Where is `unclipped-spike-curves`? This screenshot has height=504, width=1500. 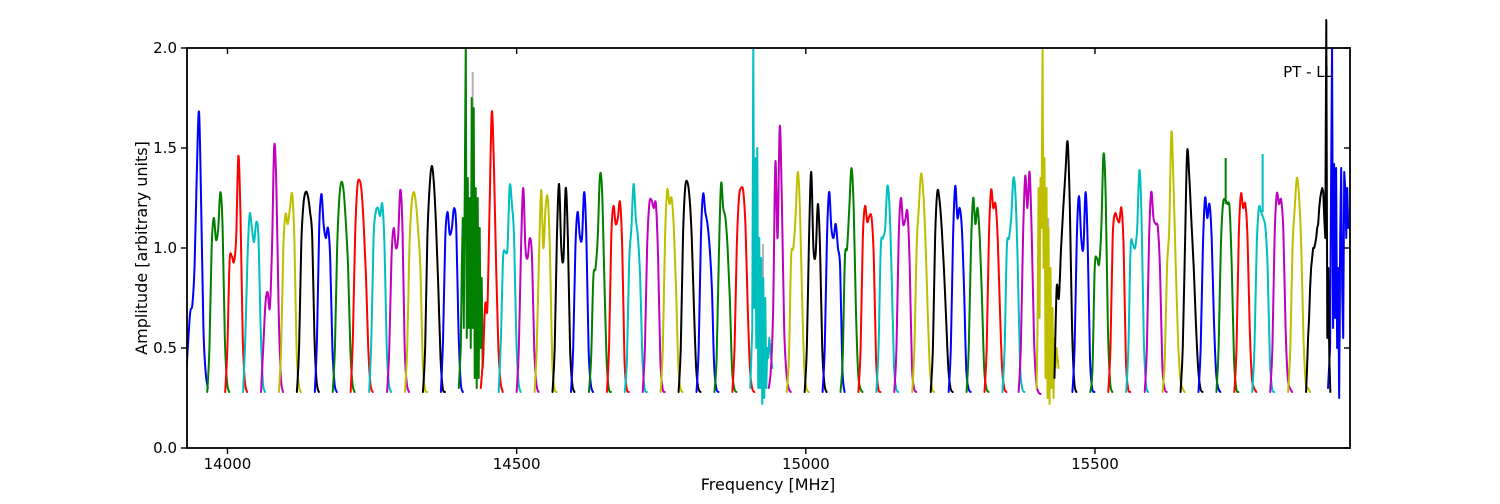
unclipped-spike-curves is located at coordinates (1318, 206).